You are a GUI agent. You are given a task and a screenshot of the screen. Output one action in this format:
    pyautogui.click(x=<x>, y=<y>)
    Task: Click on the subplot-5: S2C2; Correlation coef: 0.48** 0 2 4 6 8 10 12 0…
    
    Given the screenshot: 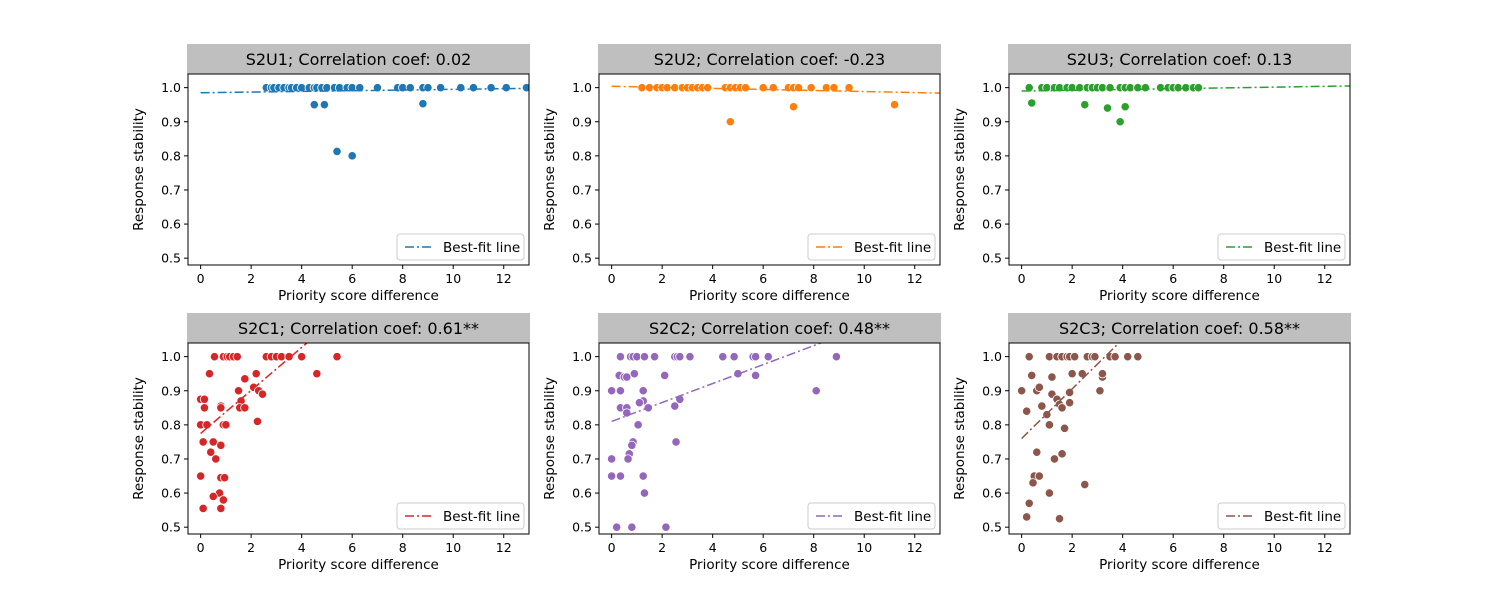 What is the action you would take?
    pyautogui.click(x=741, y=443)
    